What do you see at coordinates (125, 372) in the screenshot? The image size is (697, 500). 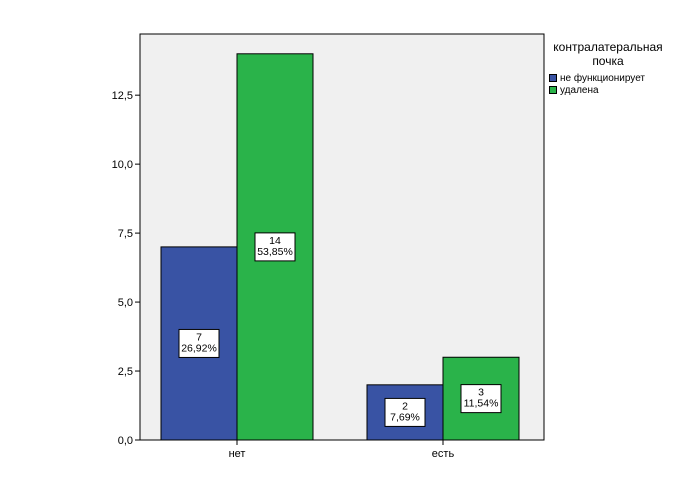 I see `y-tick-label-1: 2,5` at bounding box center [125, 372].